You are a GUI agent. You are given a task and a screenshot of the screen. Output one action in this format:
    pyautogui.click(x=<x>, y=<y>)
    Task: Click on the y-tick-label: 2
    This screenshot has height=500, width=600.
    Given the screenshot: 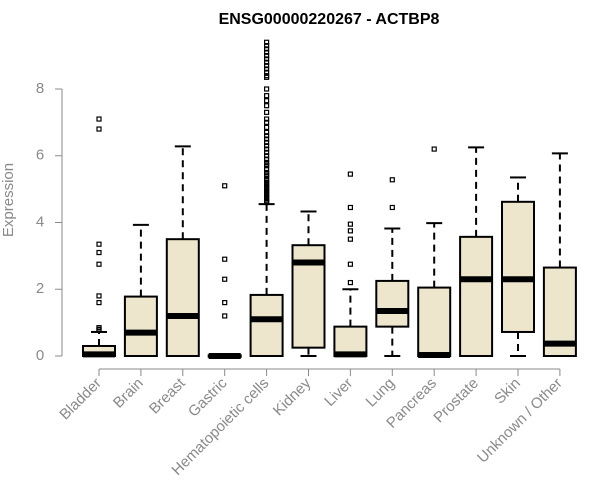 What is the action you would take?
    pyautogui.click(x=40, y=288)
    